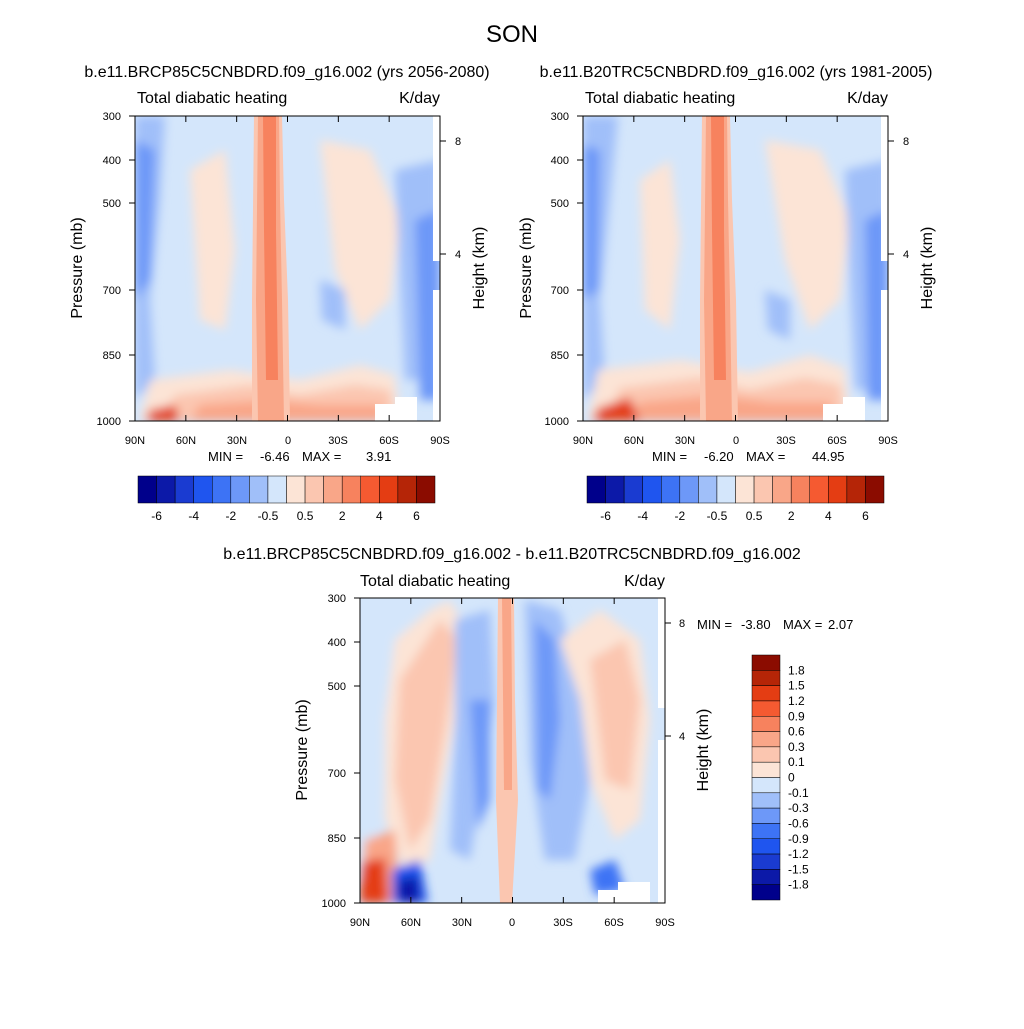  I want to click on colorbar-label: 2, so click(791, 516).